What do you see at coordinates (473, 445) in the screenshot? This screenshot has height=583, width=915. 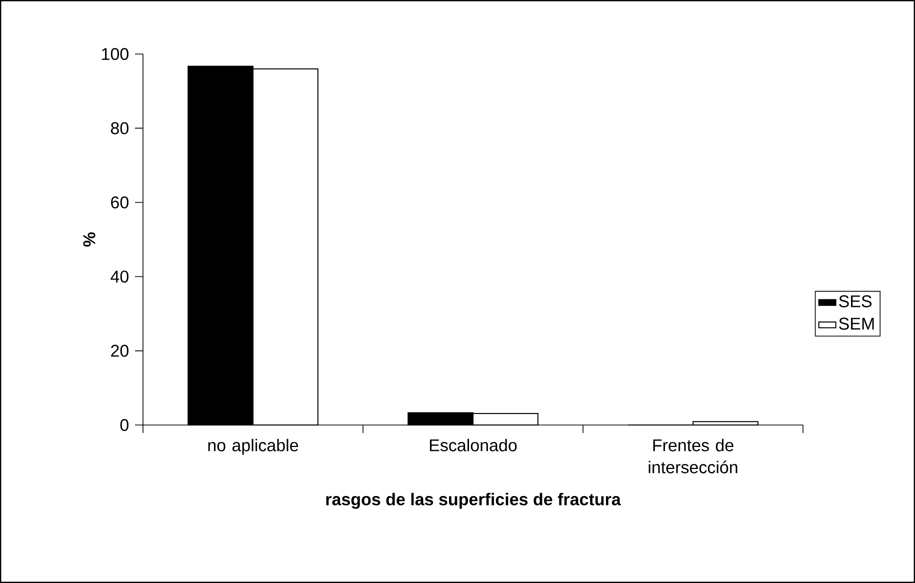 I see `x-tick-label: Escalonado` at bounding box center [473, 445].